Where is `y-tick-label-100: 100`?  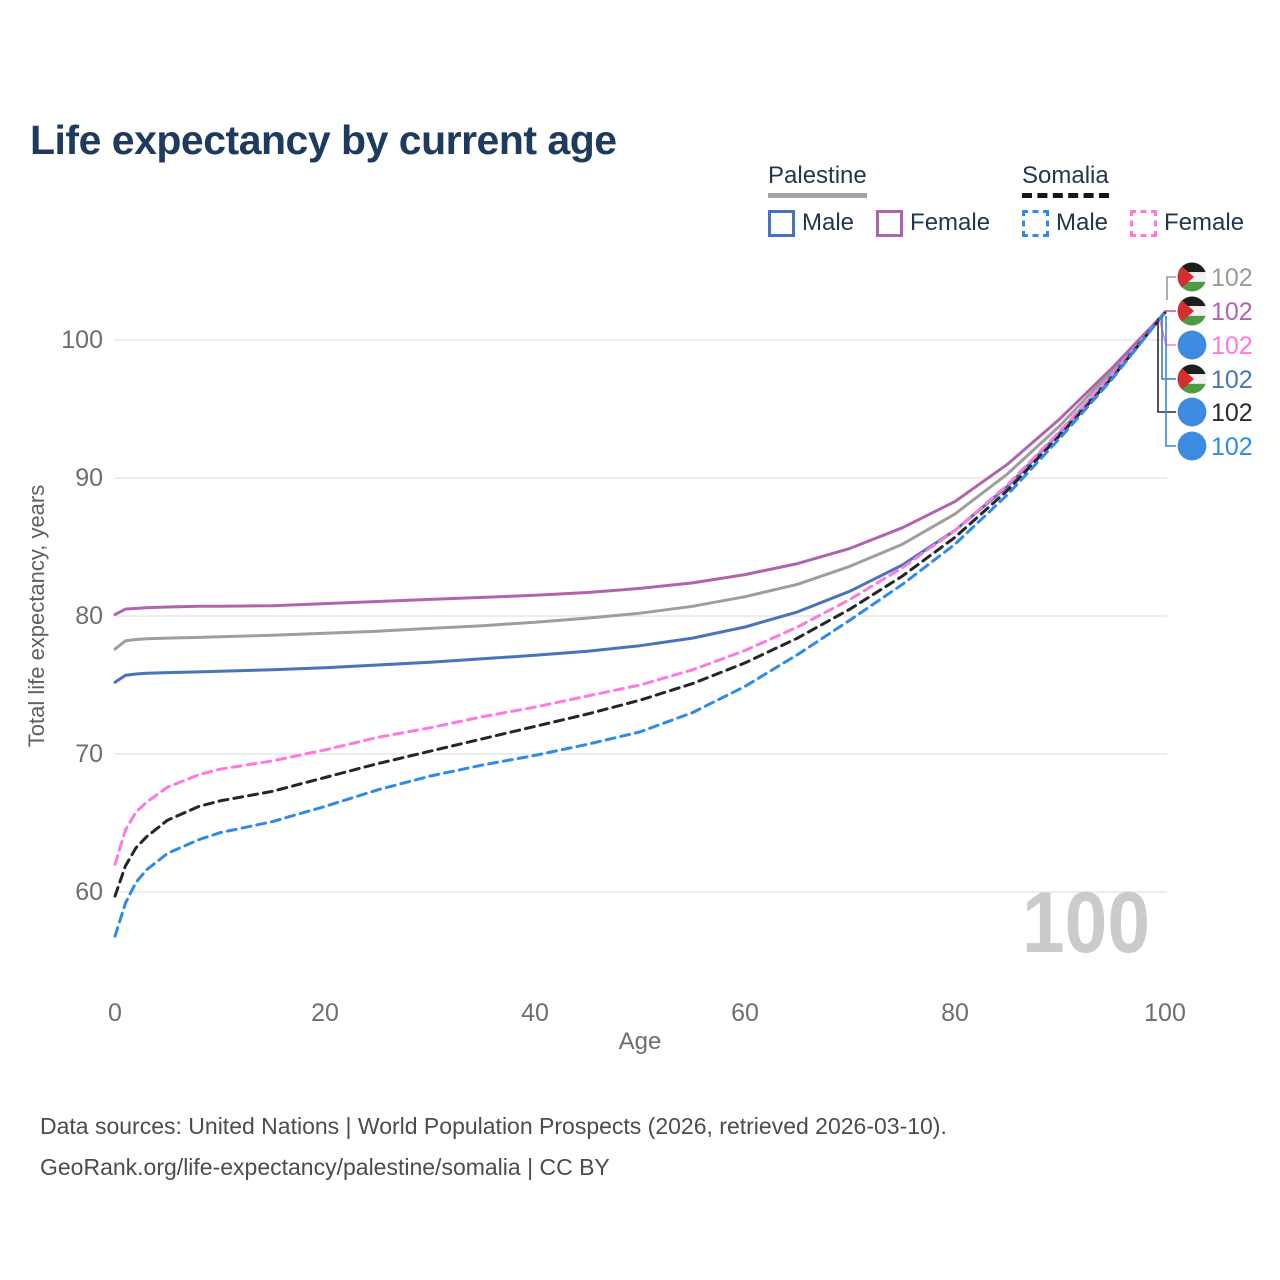 y-tick-label-100: 100 is located at coordinates (82, 340).